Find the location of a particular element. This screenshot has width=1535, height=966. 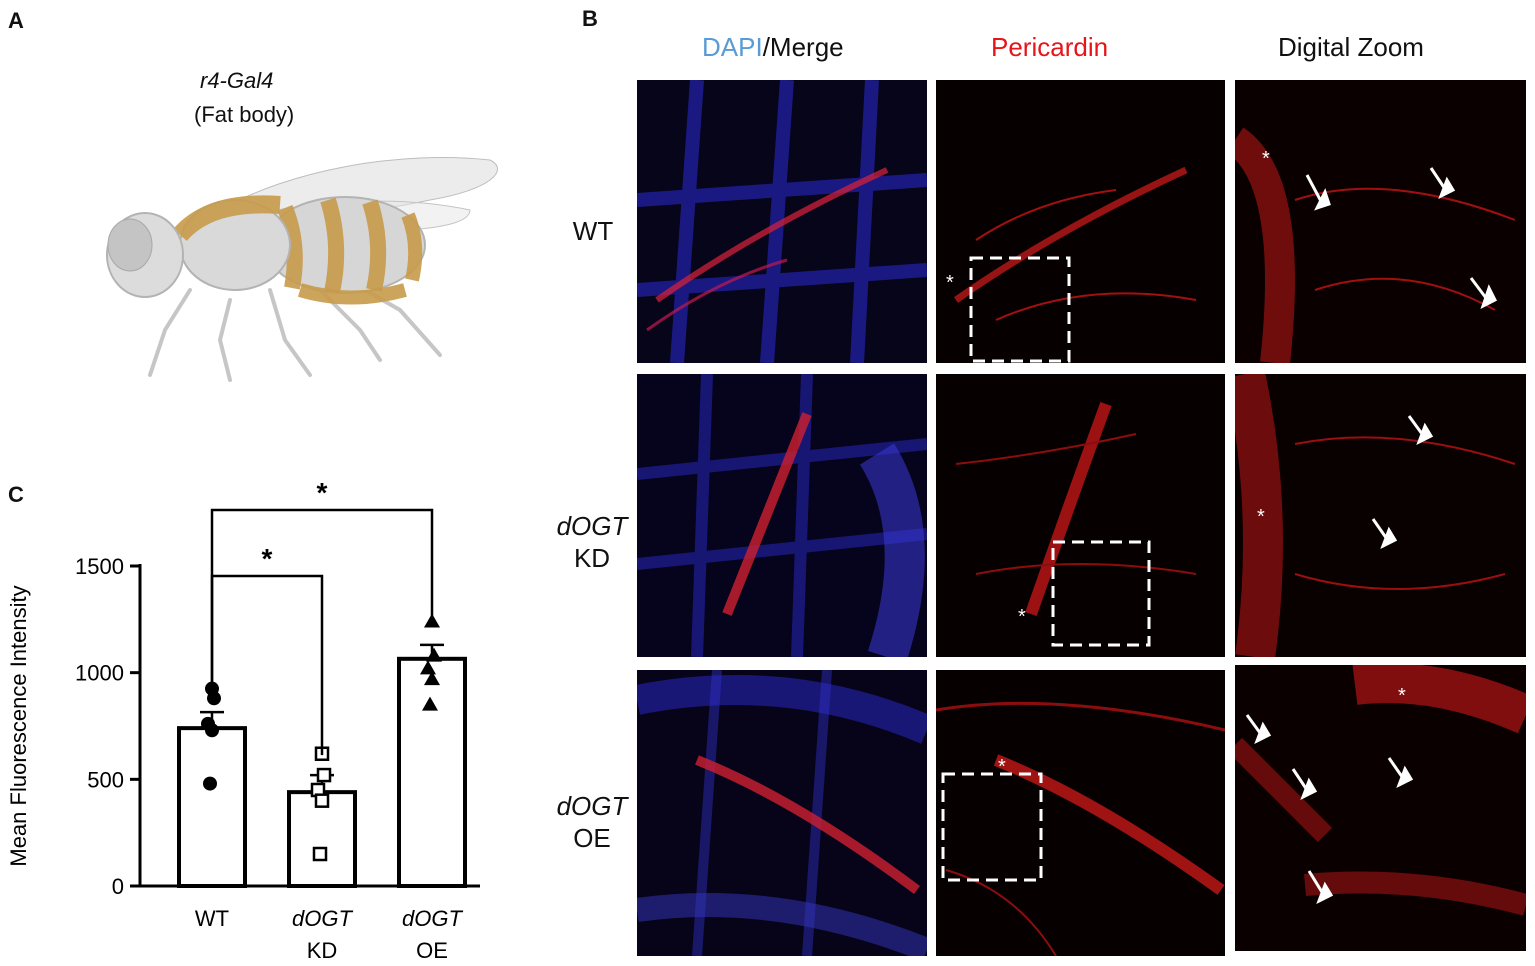

row-label-kd: dOGT KD is located at coordinates (592, 542).